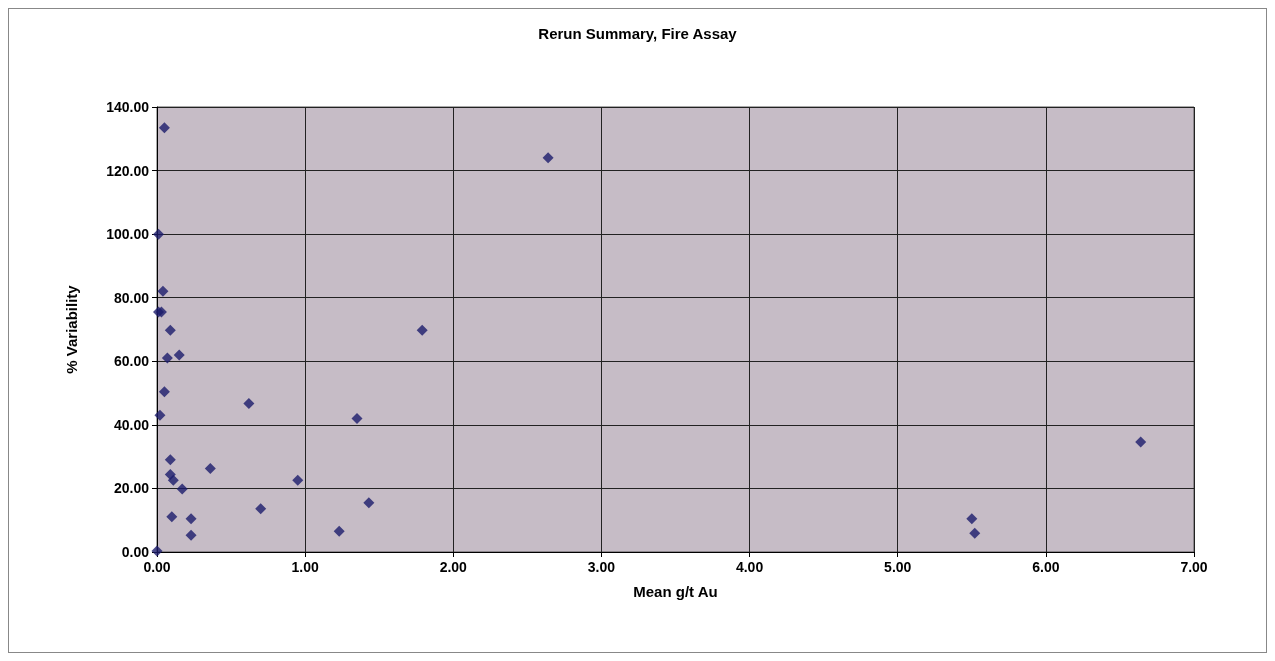 Image resolution: width=1275 pixels, height=661 pixels. What do you see at coordinates (638, 33) in the screenshot?
I see `chart-title: Rerun Summary, Fire Assay` at bounding box center [638, 33].